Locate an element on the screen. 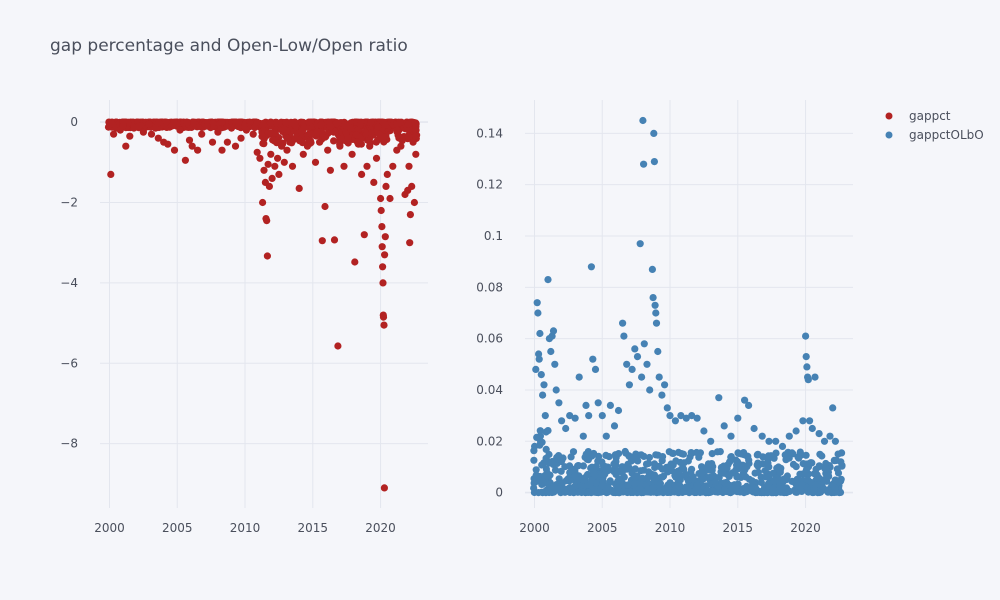 Image resolution: width=1000 pixels, height=600 pixels. y-tick-label: 0 is located at coordinates (74, 122).